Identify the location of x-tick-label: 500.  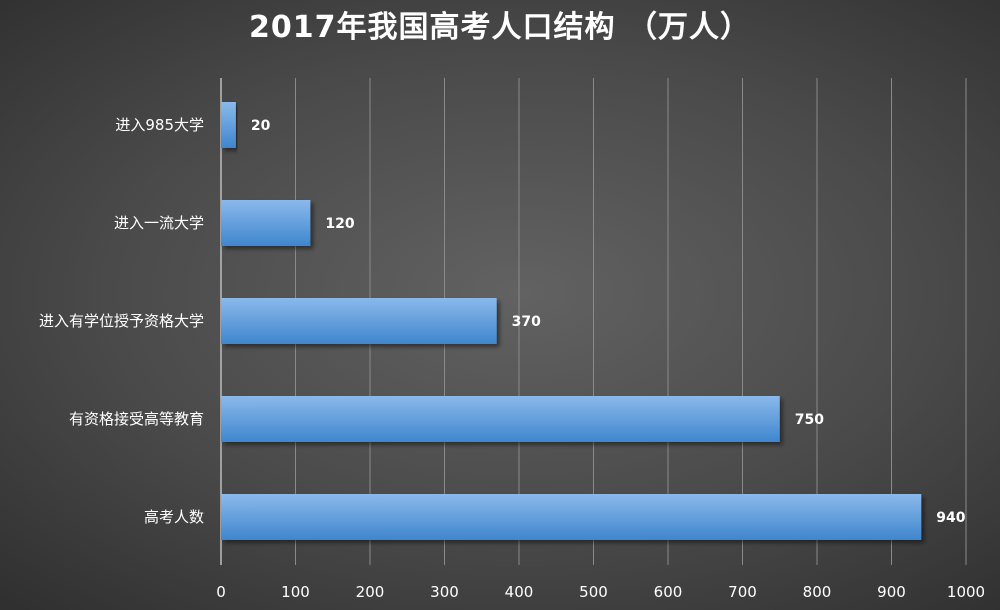
(593, 592).